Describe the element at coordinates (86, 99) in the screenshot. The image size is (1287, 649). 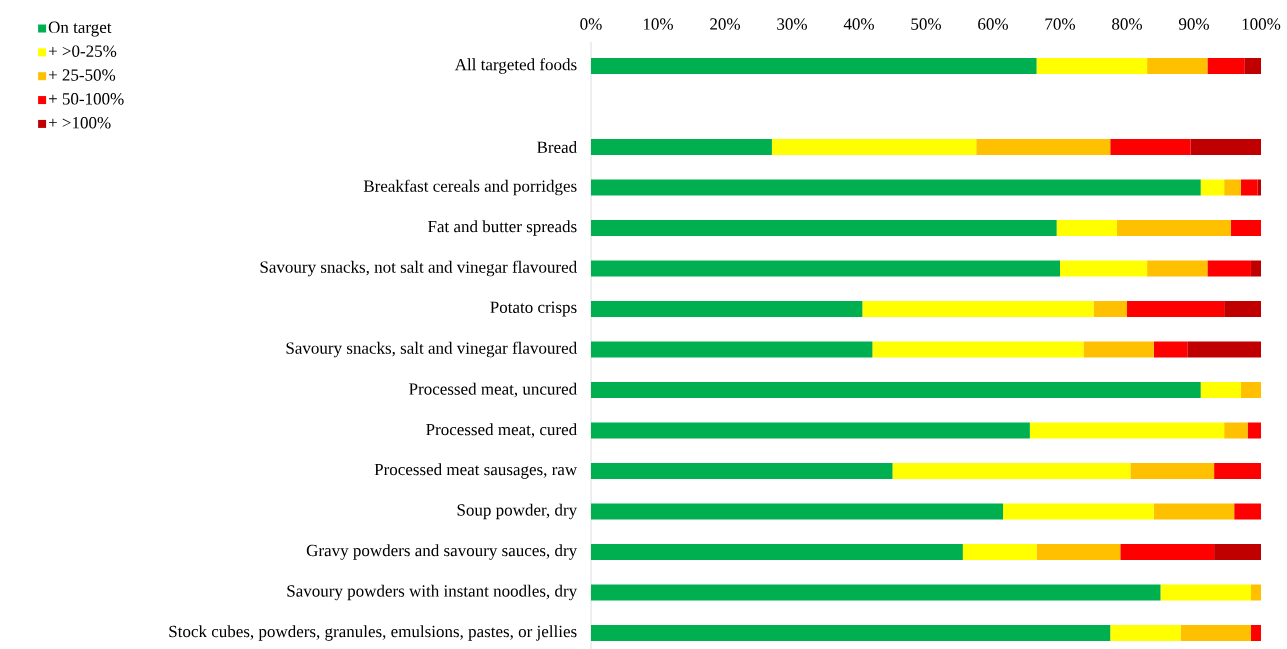
I see `legend-label: + 50-100%` at that location.